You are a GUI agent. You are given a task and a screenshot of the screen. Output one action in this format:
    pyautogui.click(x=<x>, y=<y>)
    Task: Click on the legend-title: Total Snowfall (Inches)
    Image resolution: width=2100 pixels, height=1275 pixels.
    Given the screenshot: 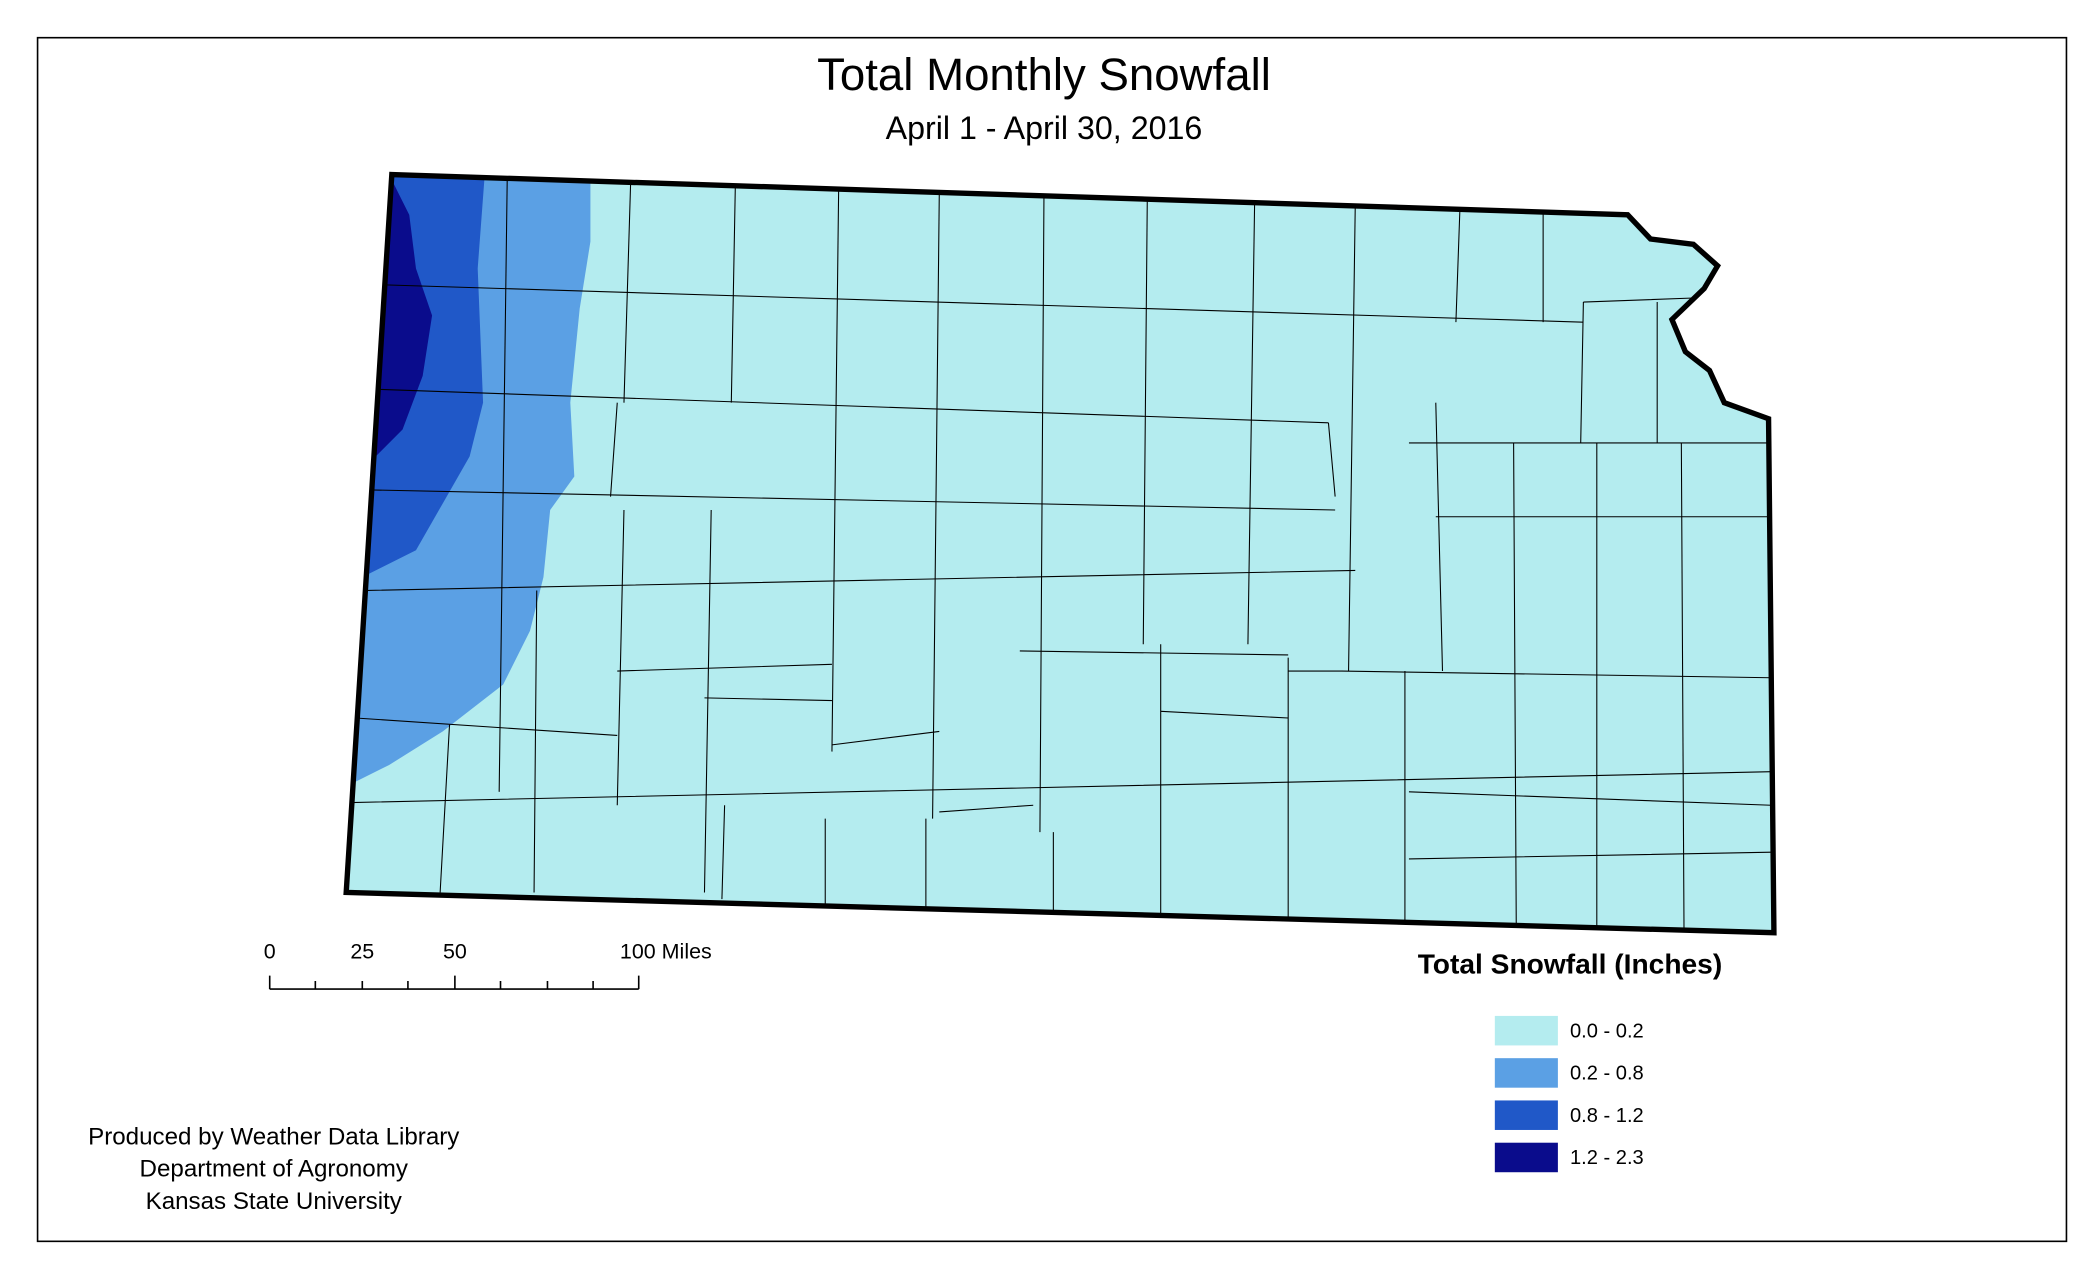 What is the action you would take?
    pyautogui.click(x=1570, y=964)
    